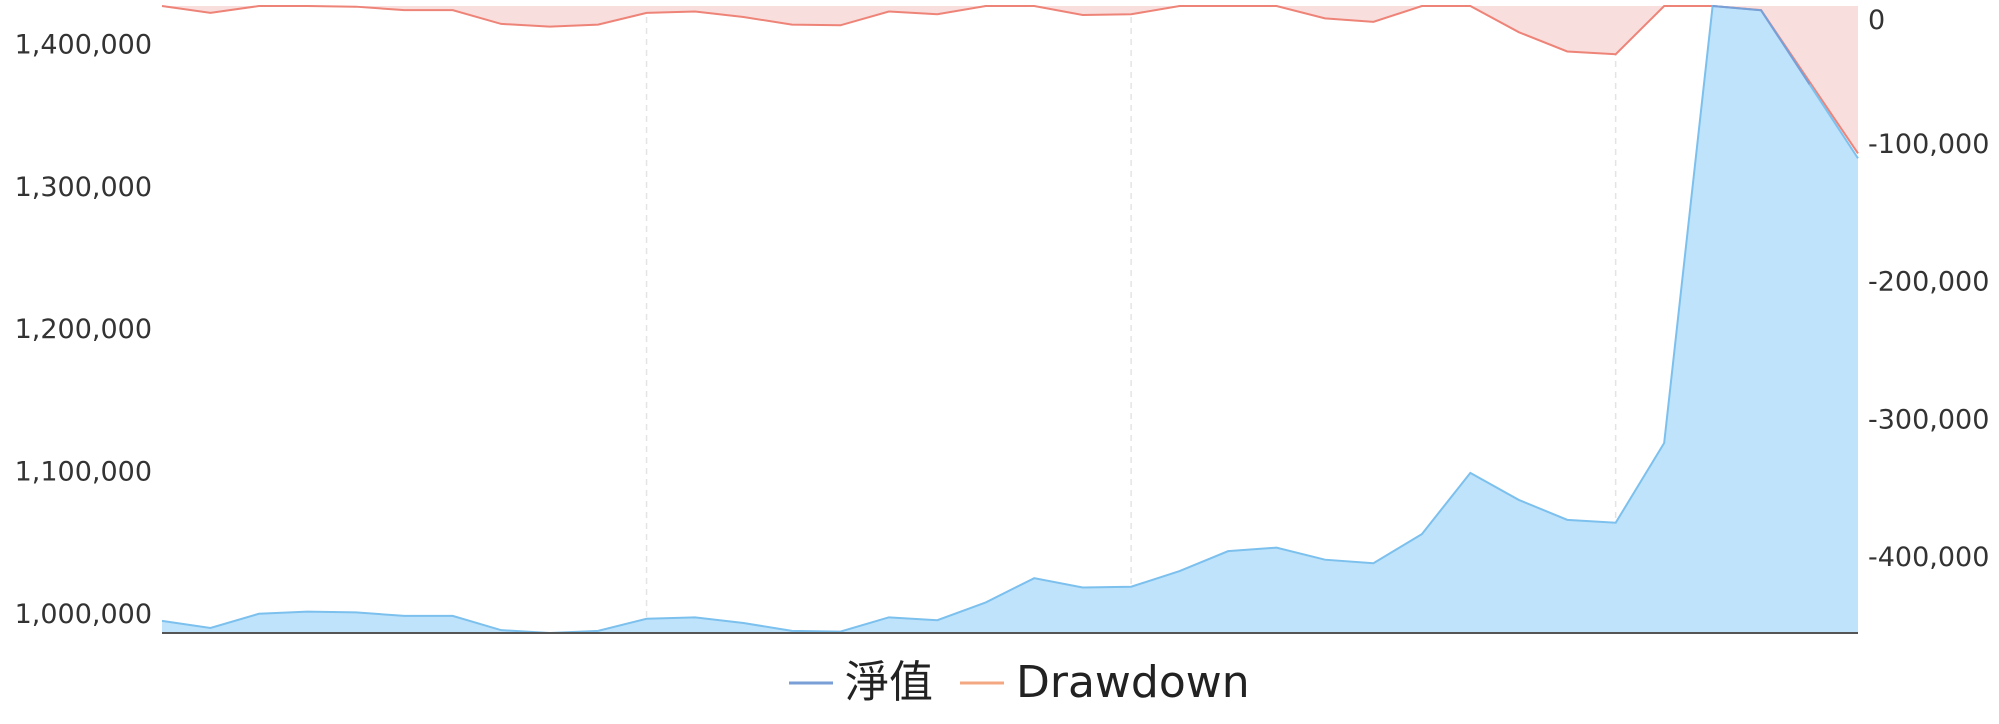  Describe the element at coordinates (1761, 45) in the screenshot. I see `equity-peak-segment` at that location.